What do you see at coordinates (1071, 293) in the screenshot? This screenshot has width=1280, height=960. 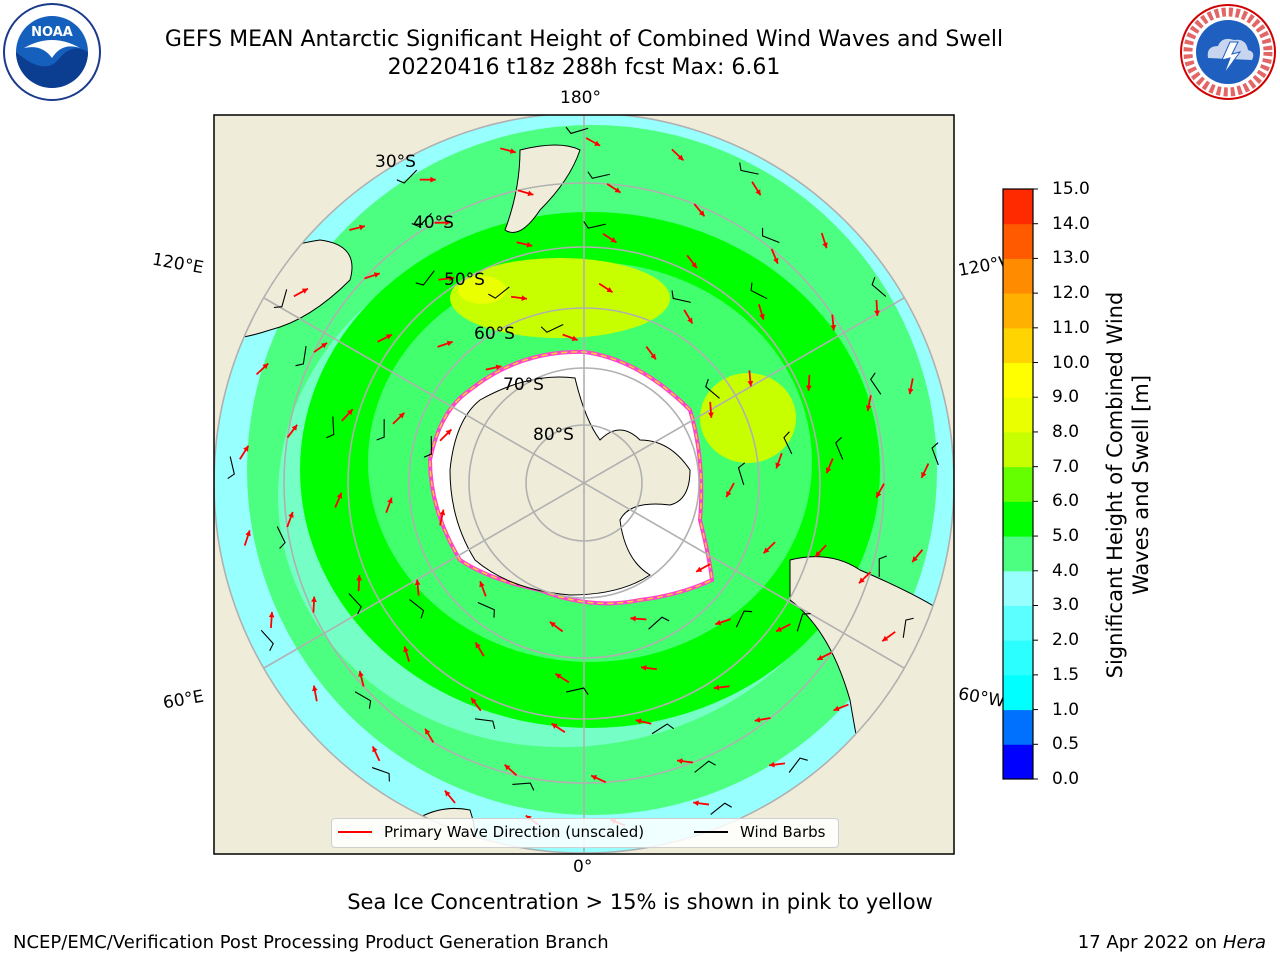 I see `colorbar-tick-label: 12.0` at bounding box center [1071, 293].